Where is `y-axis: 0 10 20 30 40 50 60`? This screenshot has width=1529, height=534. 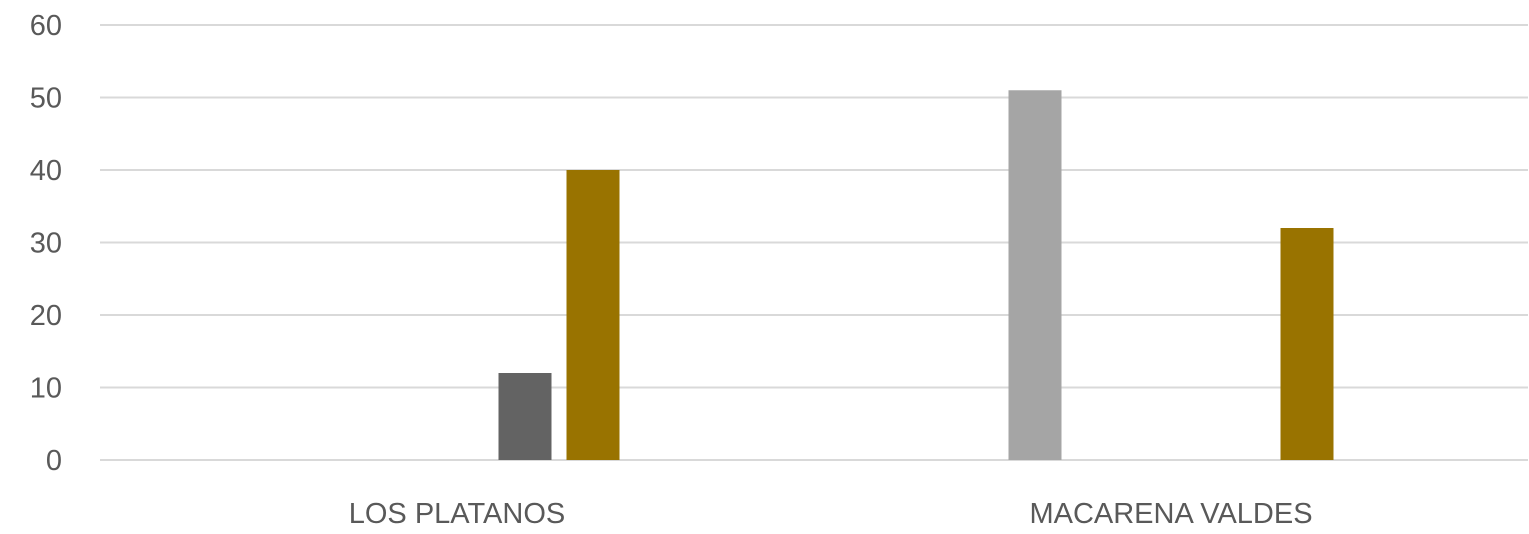
y-axis: 0 10 20 30 40 50 60 is located at coordinates (46, 243).